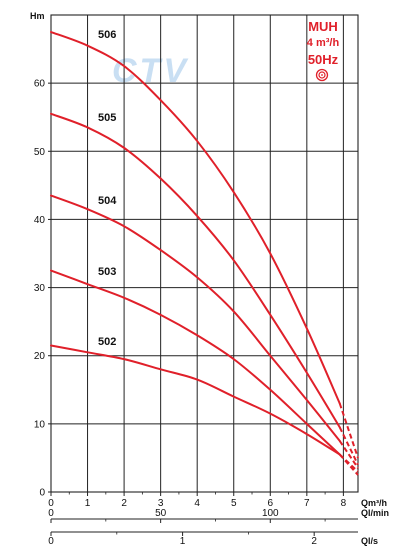 This screenshot has height=550, width=400. Describe the element at coordinates (40, 84) in the screenshot. I see `y-tick-label: 60` at that location.